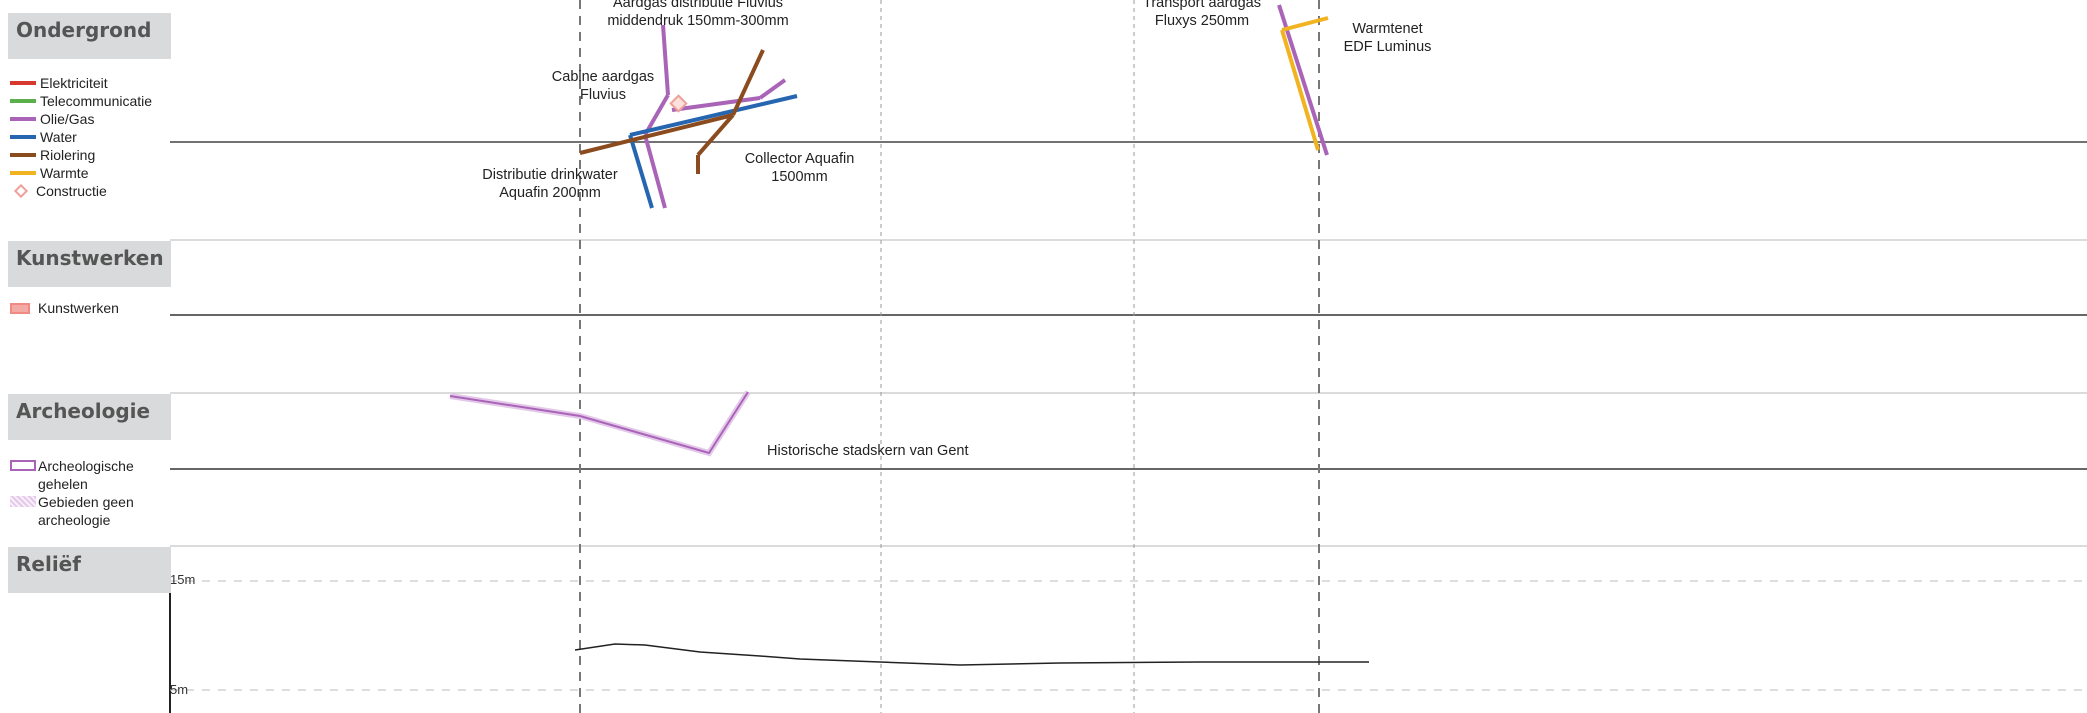 Image resolution: width=2087 pixels, height=713 pixels. What do you see at coordinates (23, 119) in the screenshot?
I see `olie-gas-swatch` at bounding box center [23, 119].